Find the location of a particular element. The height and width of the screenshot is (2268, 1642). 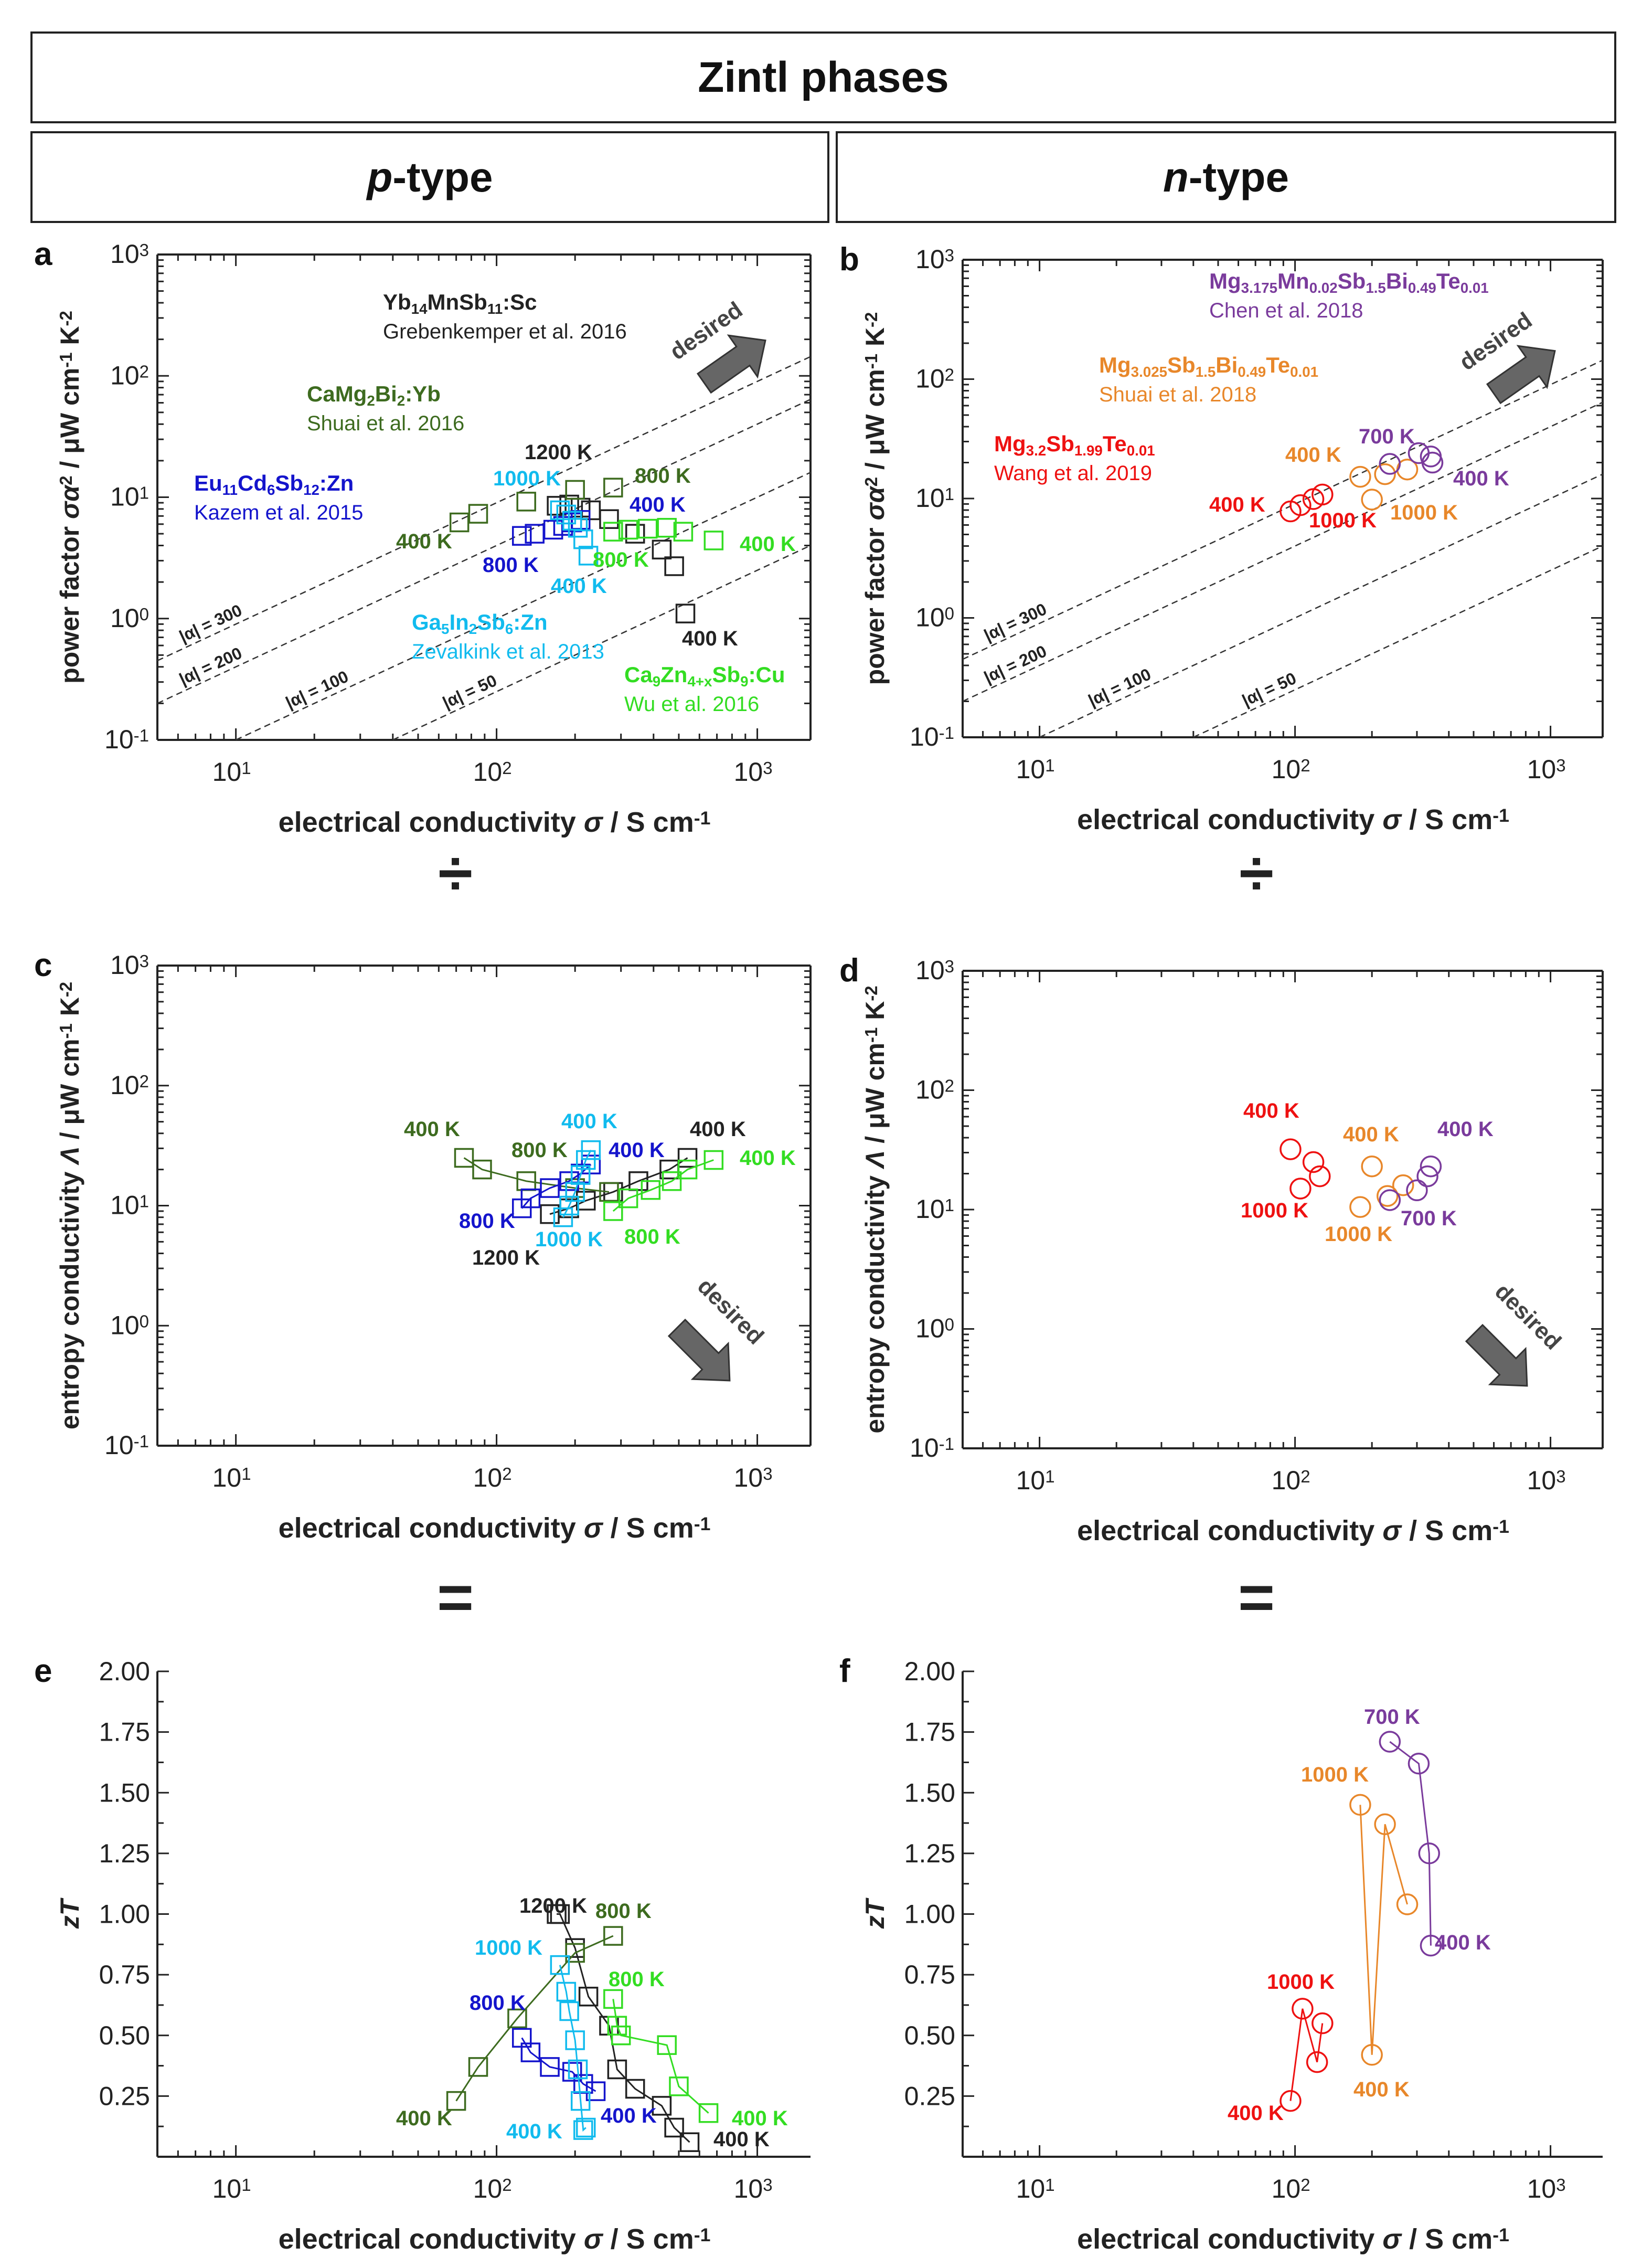

y-tick-label-b-part: 2 is located at coordinates (949, 375).